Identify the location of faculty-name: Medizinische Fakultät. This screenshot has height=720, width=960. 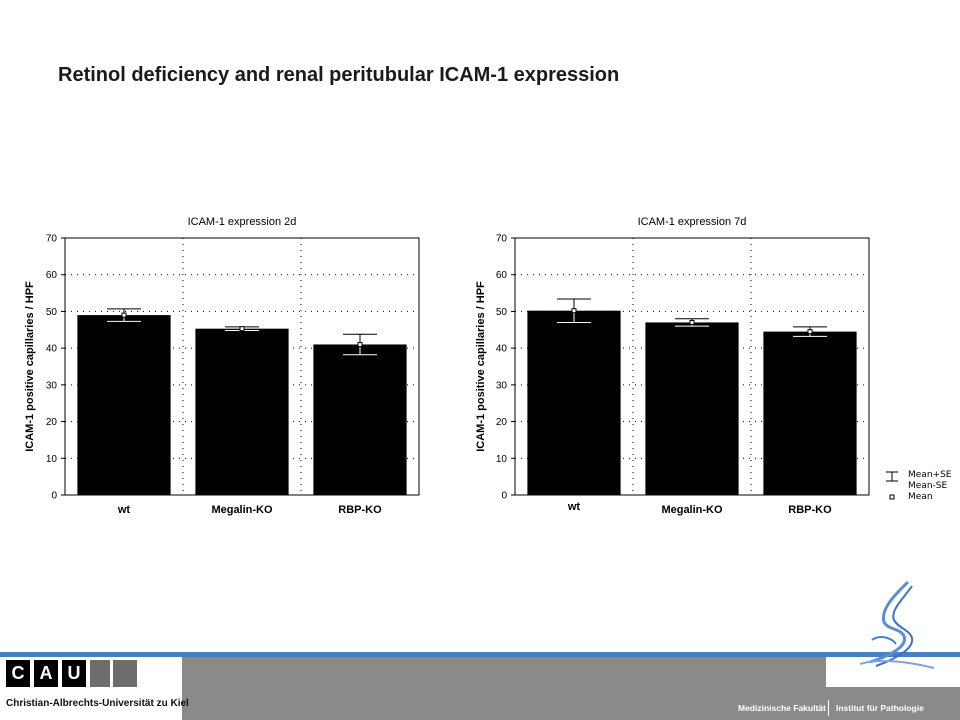
(782, 708).